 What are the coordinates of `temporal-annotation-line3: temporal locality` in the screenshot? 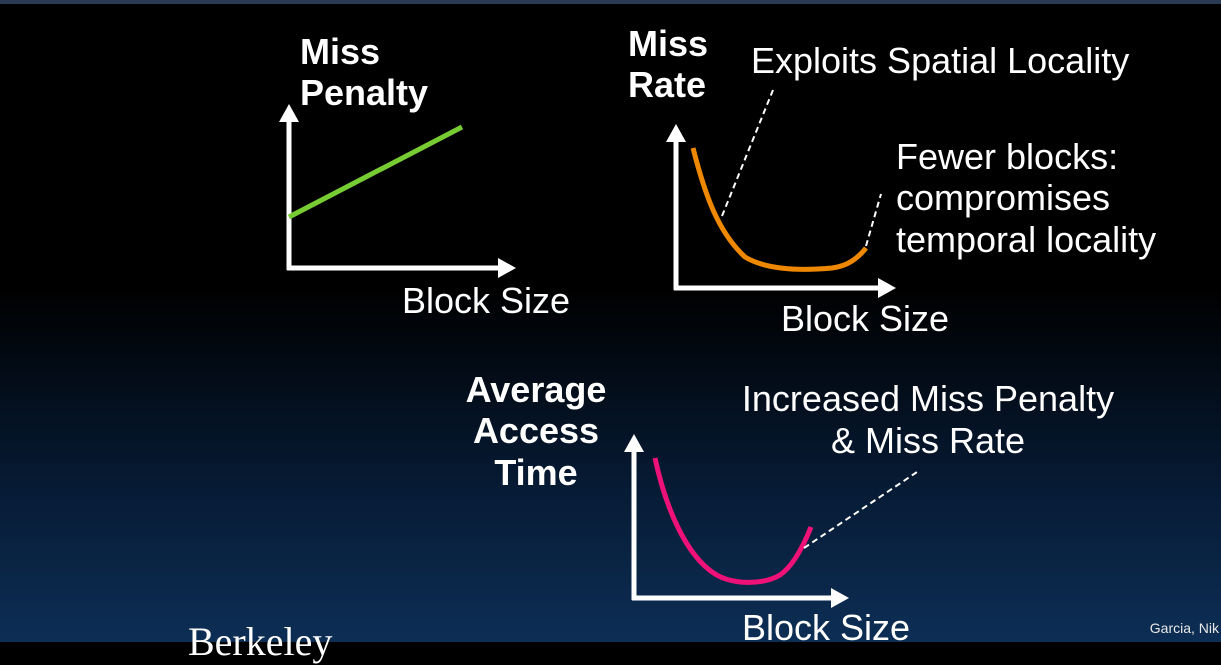 It's located at (1026, 239).